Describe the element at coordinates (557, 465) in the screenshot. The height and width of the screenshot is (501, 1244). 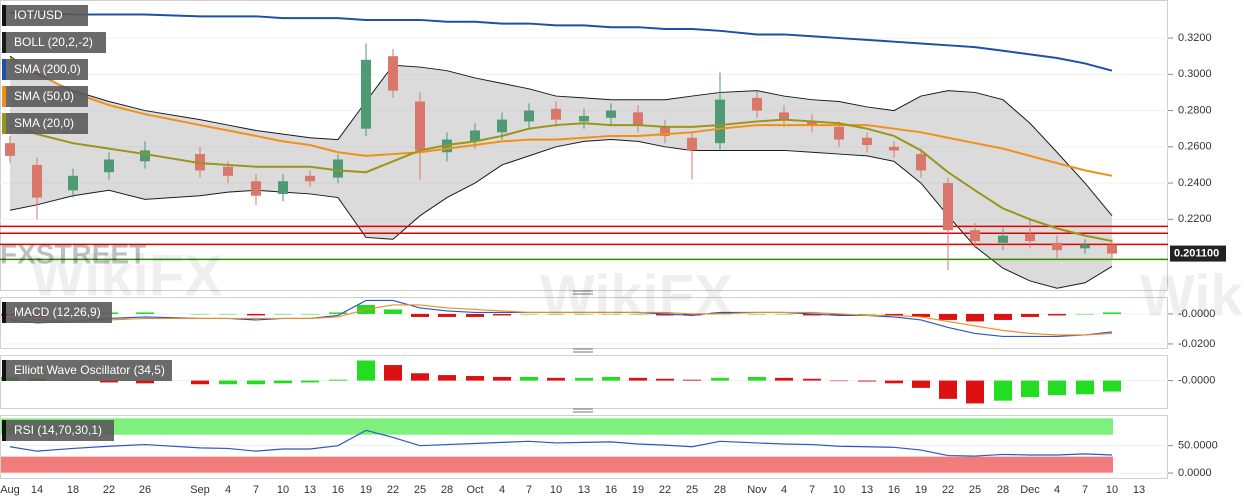
I see `oversold-zone` at that location.